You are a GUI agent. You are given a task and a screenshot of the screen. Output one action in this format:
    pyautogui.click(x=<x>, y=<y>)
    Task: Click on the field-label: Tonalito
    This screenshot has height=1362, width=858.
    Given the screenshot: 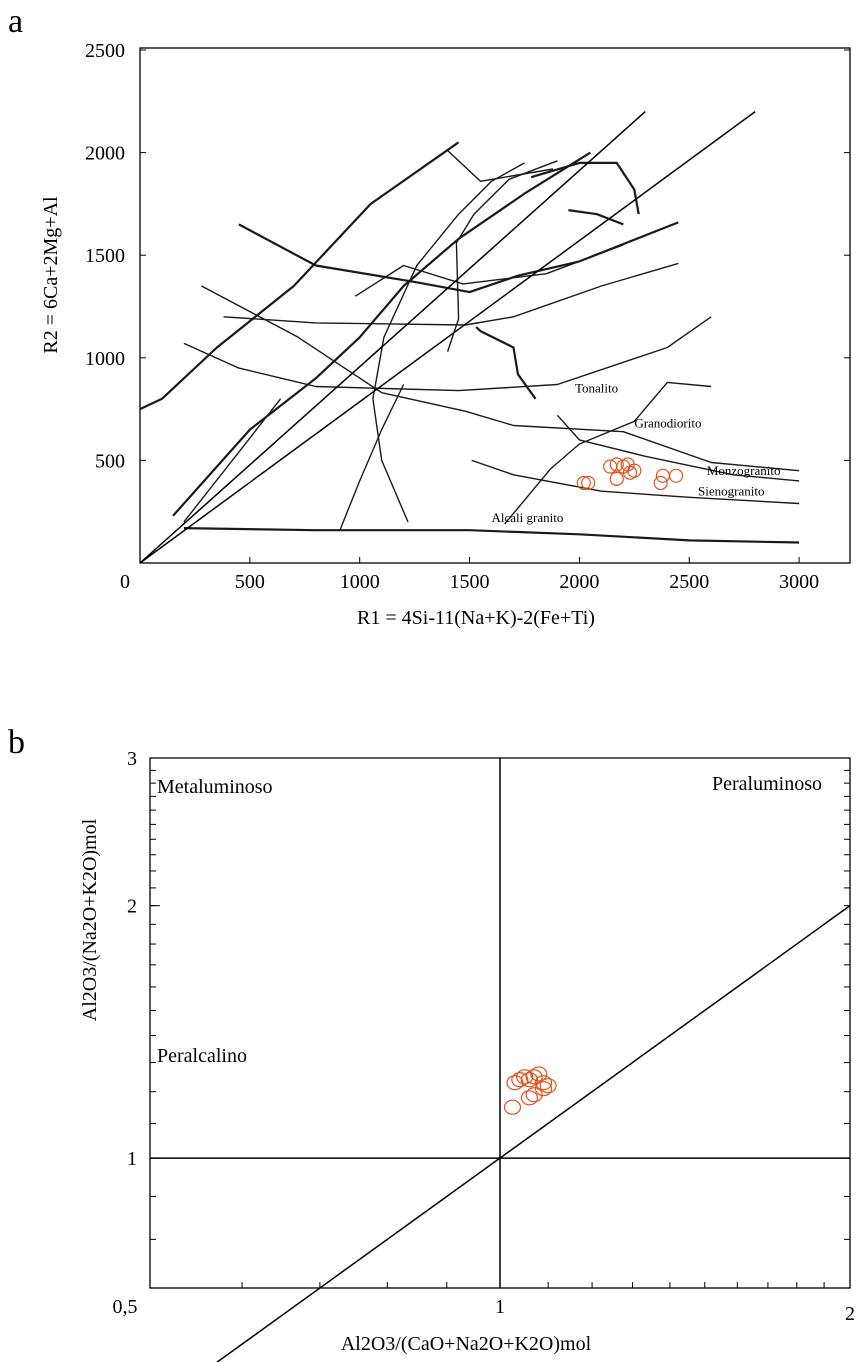 What is the action you would take?
    pyautogui.click(x=596, y=388)
    